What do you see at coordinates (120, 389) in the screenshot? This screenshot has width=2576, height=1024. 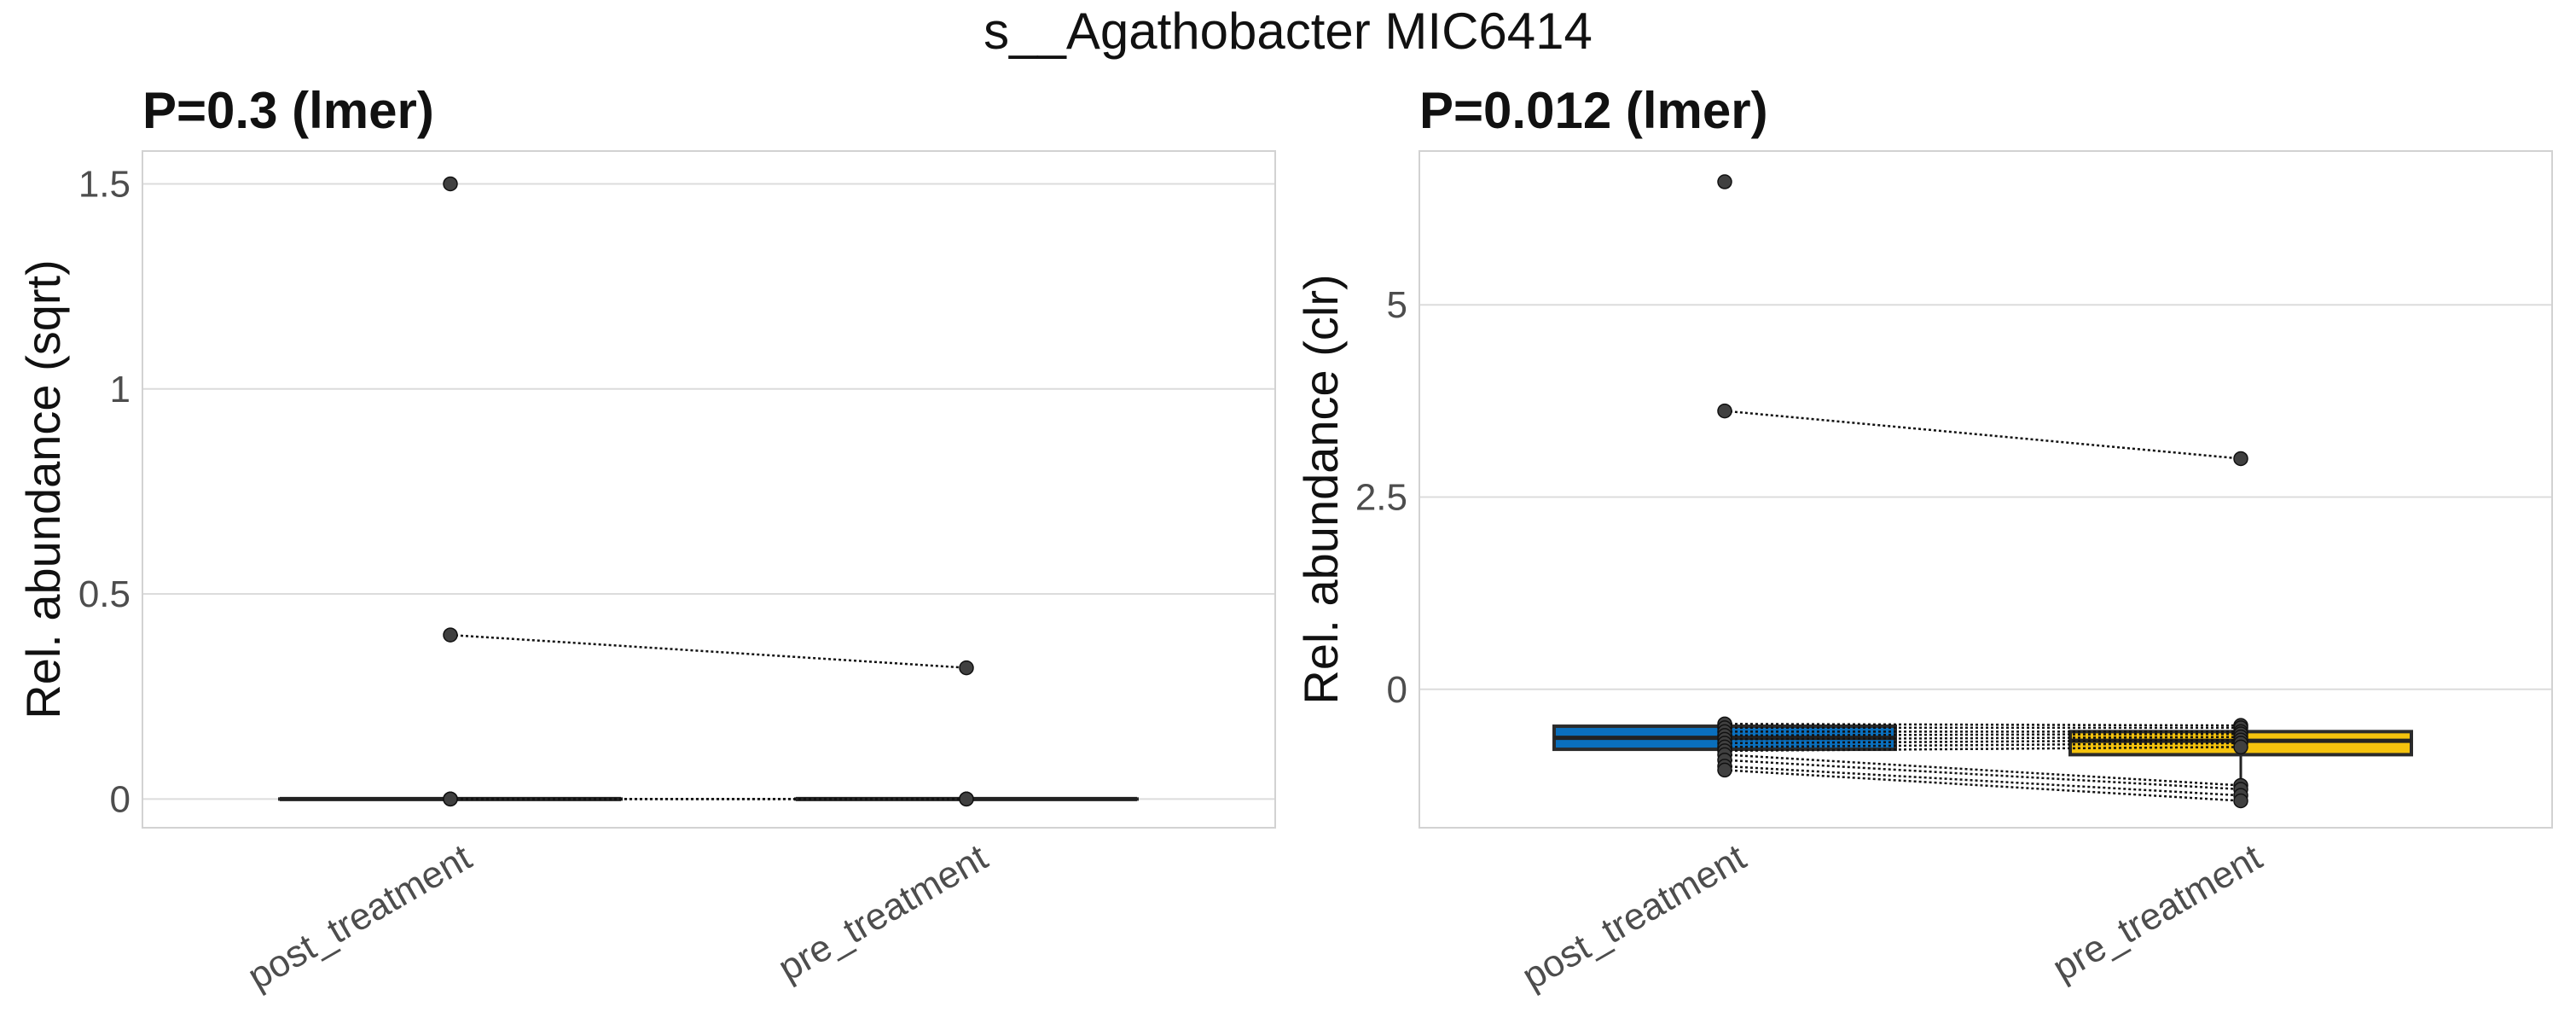 I see `y-tick-label: 1` at bounding box center [120, 389].